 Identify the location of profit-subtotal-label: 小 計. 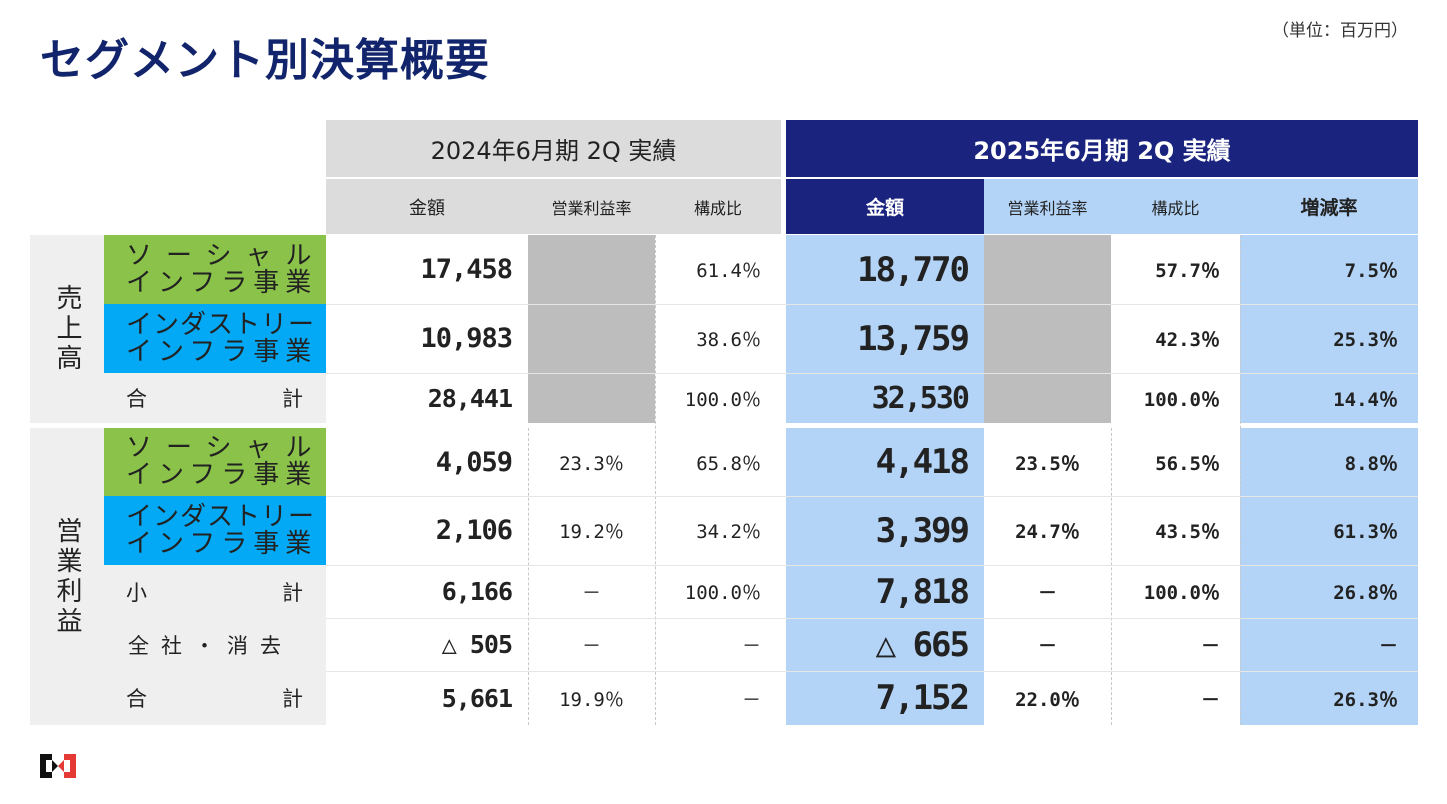
(215, 591).